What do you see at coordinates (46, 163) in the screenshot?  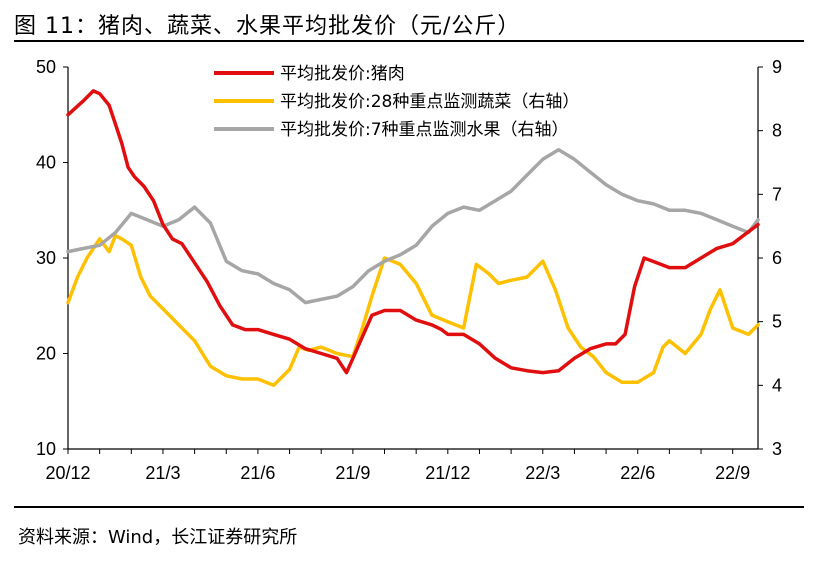 I see `left-y-tick-label: 40` at bounding box center [46, 163].